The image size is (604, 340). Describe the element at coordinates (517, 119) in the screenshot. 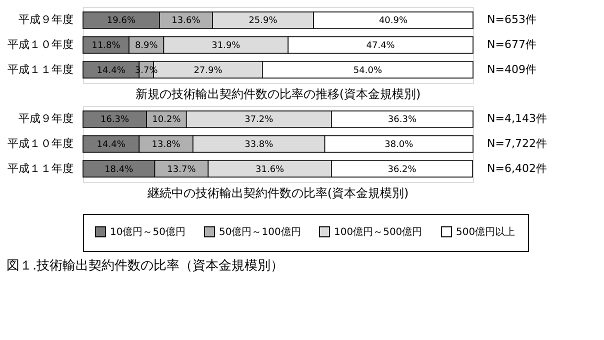

I see `text: N=4,143件` at that location.